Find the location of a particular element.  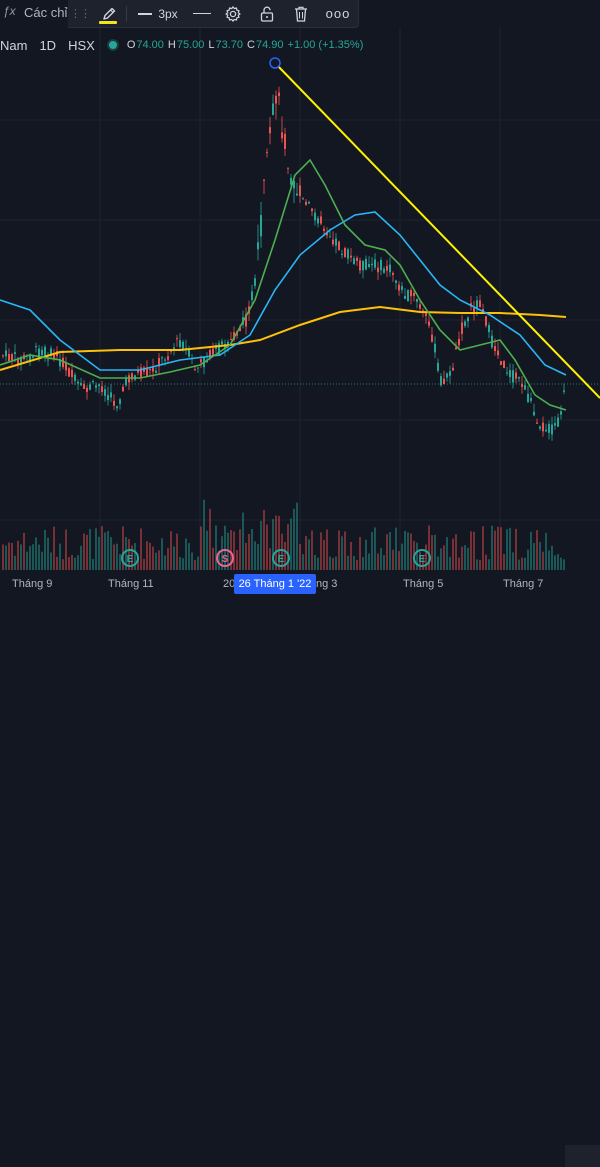

split-event-marker: S is located at coordinates (225, 558).